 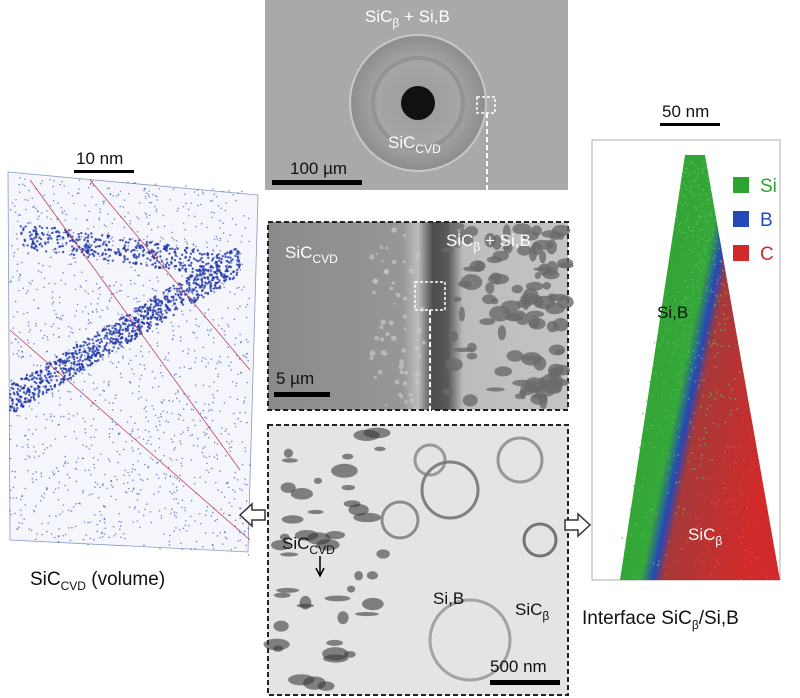 I want to click on caption-main: Interface SiC, so click(x=637, y=618).